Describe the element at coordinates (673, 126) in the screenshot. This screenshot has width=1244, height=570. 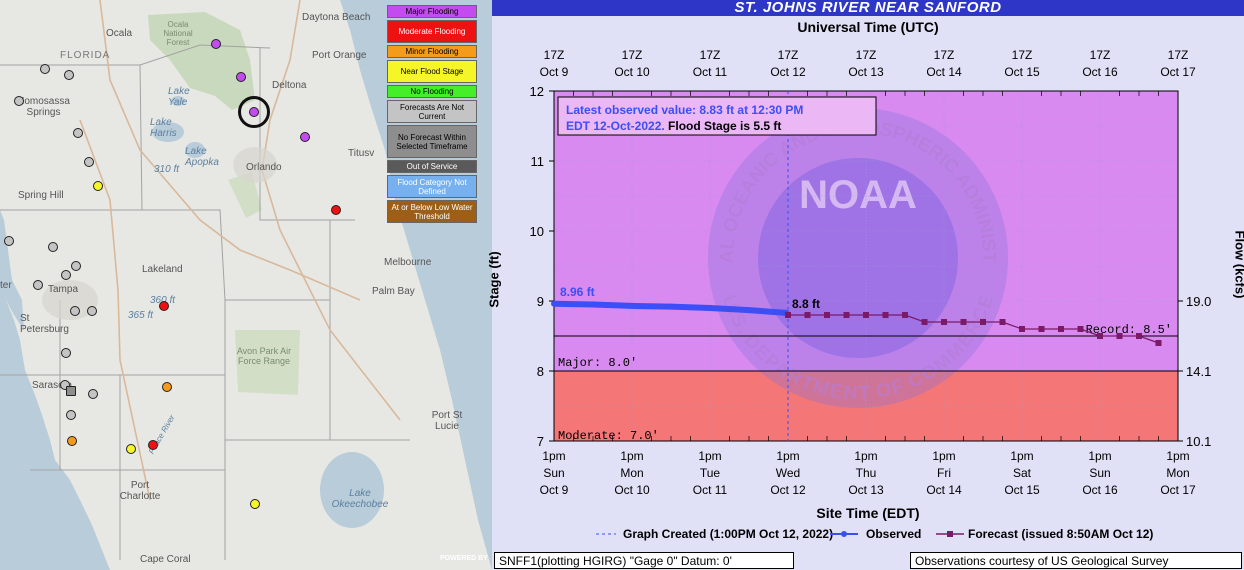
I see `latest-observed-line2: EDT 12-Oct-2022. Flood Stage is 5.5 ft` at that location.